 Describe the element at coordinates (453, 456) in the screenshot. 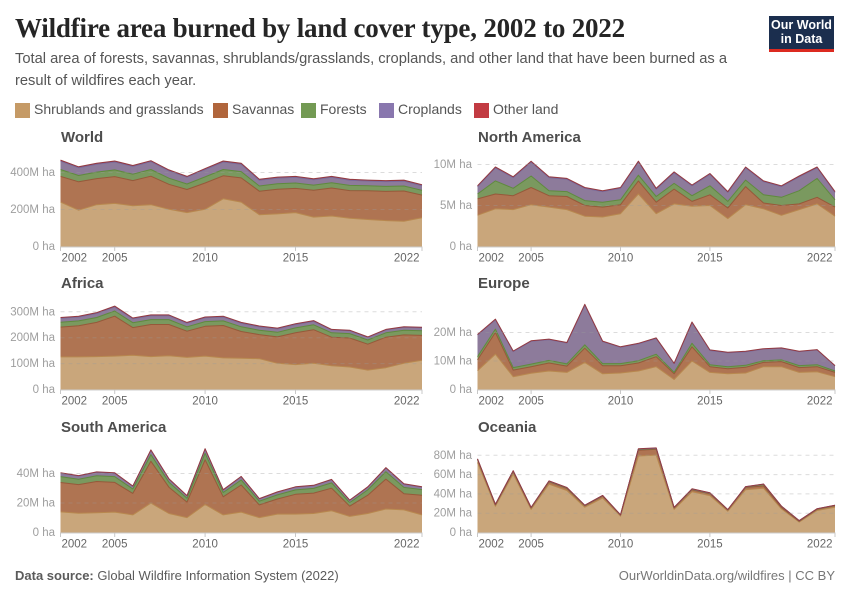

I see `svg-text: 80M ha` at that location.